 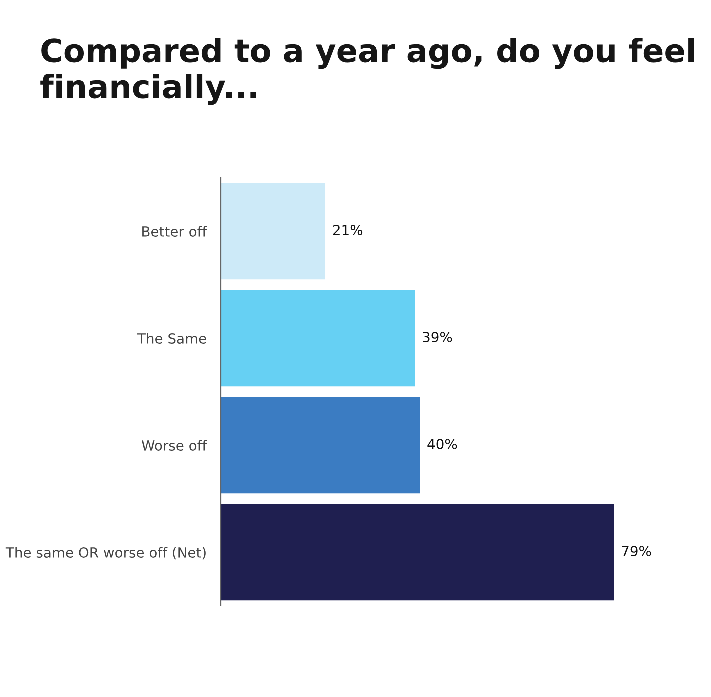 What do you see at coordinates (106, 553) in the screenshot?
I see `y-tick-label: The same OR worse off (Net)` at bounding box center [106, 553].